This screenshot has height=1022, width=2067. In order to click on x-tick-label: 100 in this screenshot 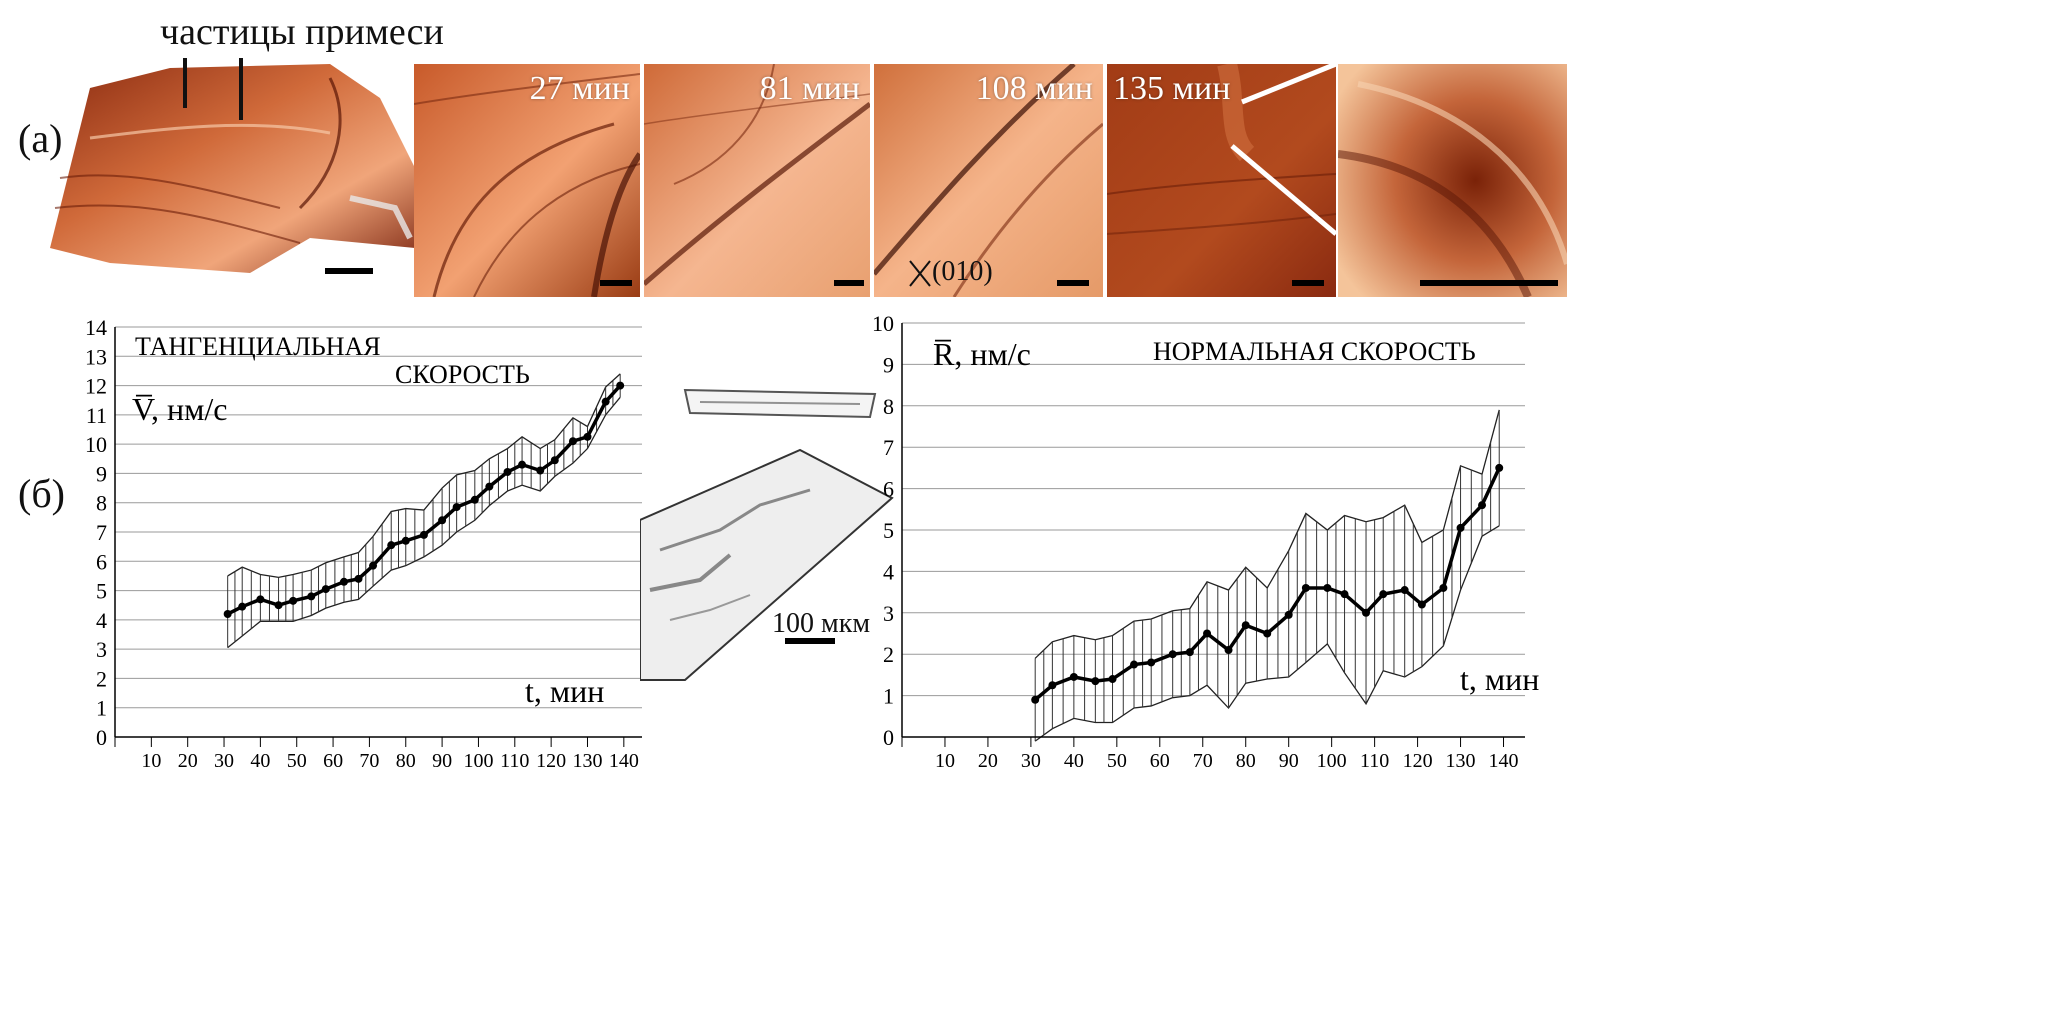, I will do `click(478, 761)`.